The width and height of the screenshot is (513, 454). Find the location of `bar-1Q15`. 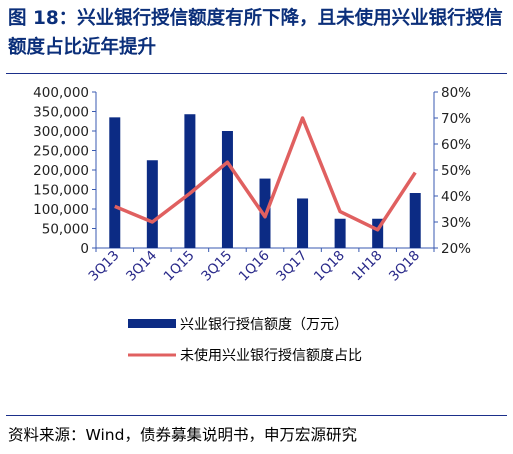

bar-1Q15 is located at coordinates (190, 181).